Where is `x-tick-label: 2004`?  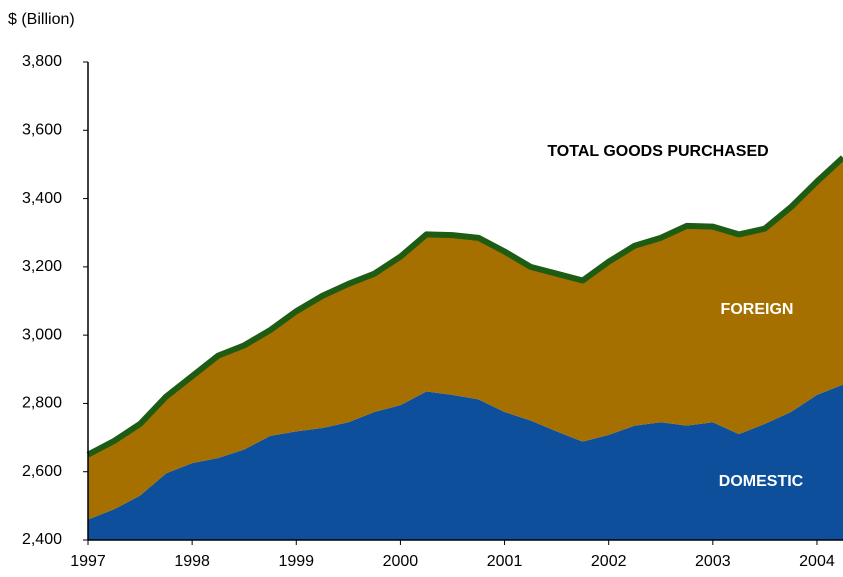 x-tick-label: 2004 is located at coordinates (817, 561).